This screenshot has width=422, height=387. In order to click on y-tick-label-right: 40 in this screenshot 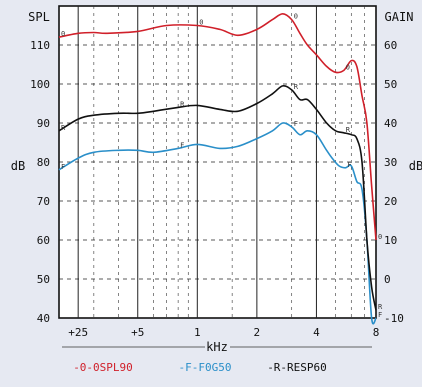, I will do `click(390, 123)`.